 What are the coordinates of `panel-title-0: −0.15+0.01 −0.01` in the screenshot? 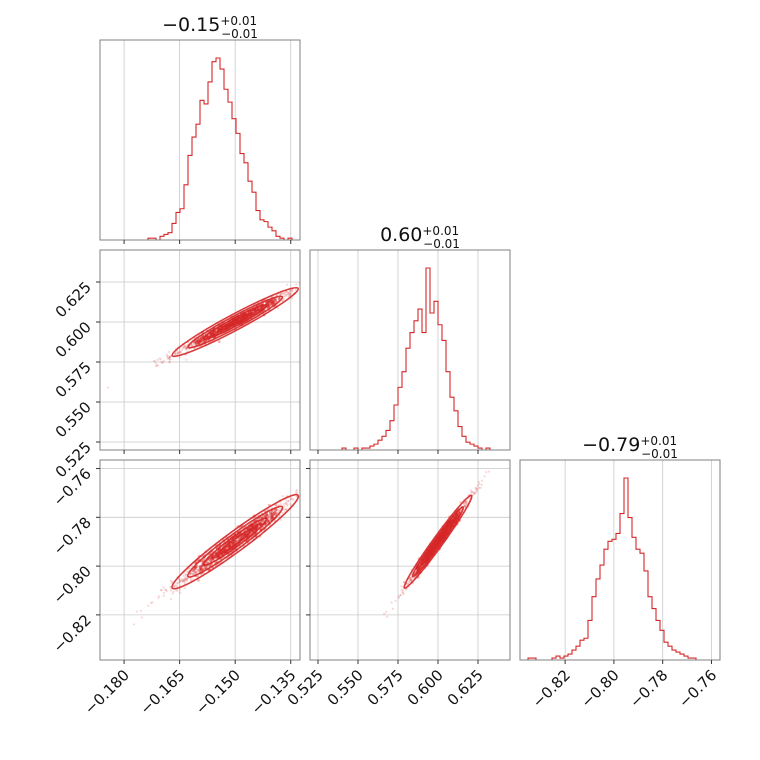 It's located at (210, 27).